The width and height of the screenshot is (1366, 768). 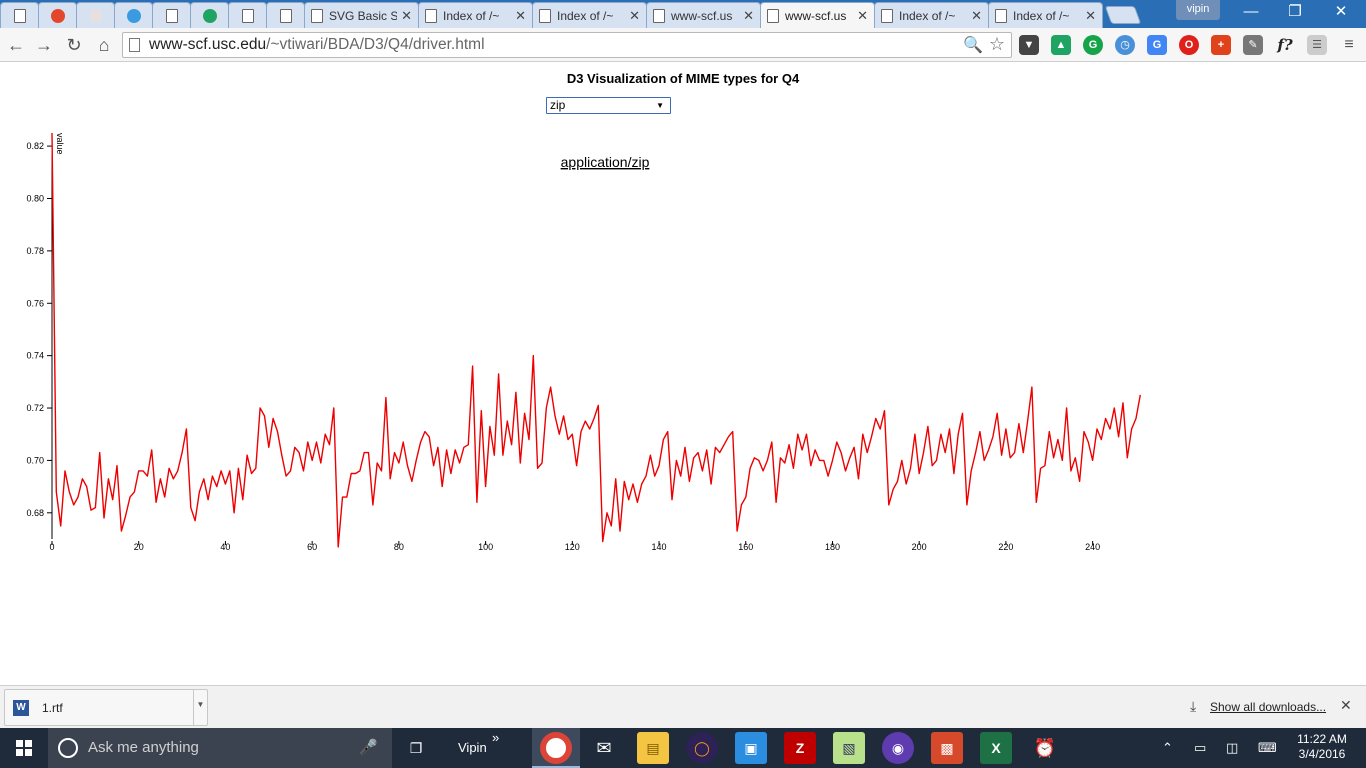 What do you see at coordinates (368, 747) in the screenshot?
I see `microphone-icon: 🎤` at bounding box center [368, 747].